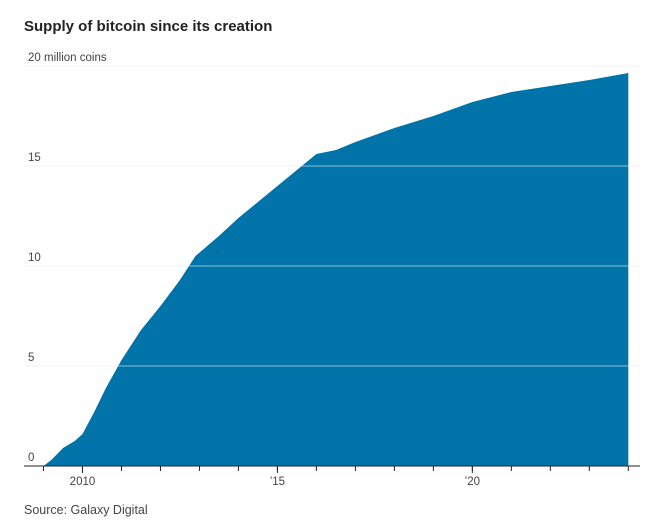 Image resolution: width=665 pixels, height=531 pixels. What do you see at coordinates (277, 482) in the screenshot?
I see `x-tick-label: ’15` at bounding box center [277, 482].